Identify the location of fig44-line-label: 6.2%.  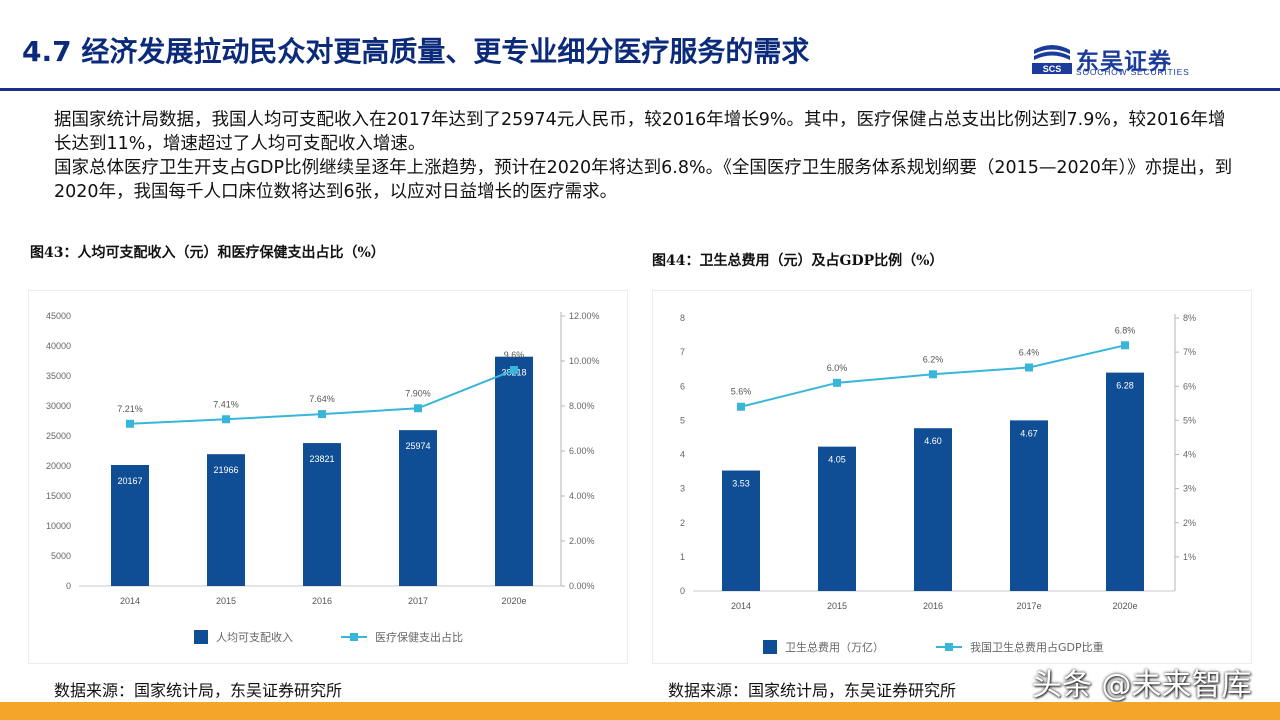
(933, 359).